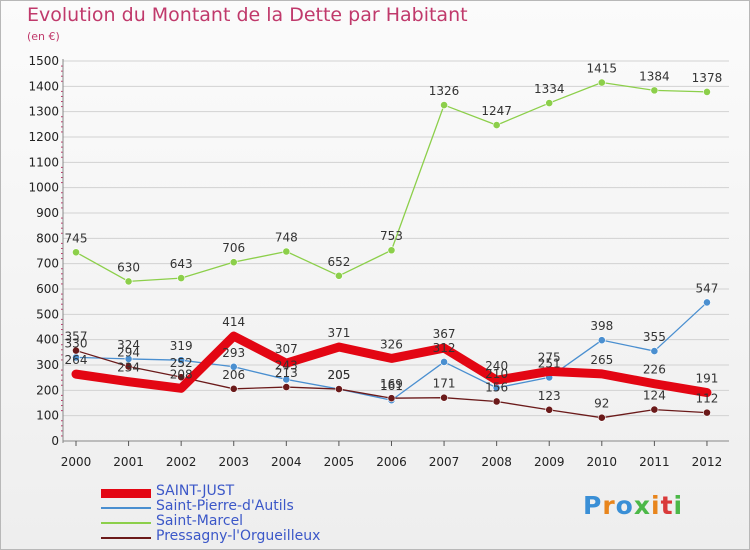 This screenshot has width=750, height=550. I want to click on y-tick-label: 300, so click(47, 365).